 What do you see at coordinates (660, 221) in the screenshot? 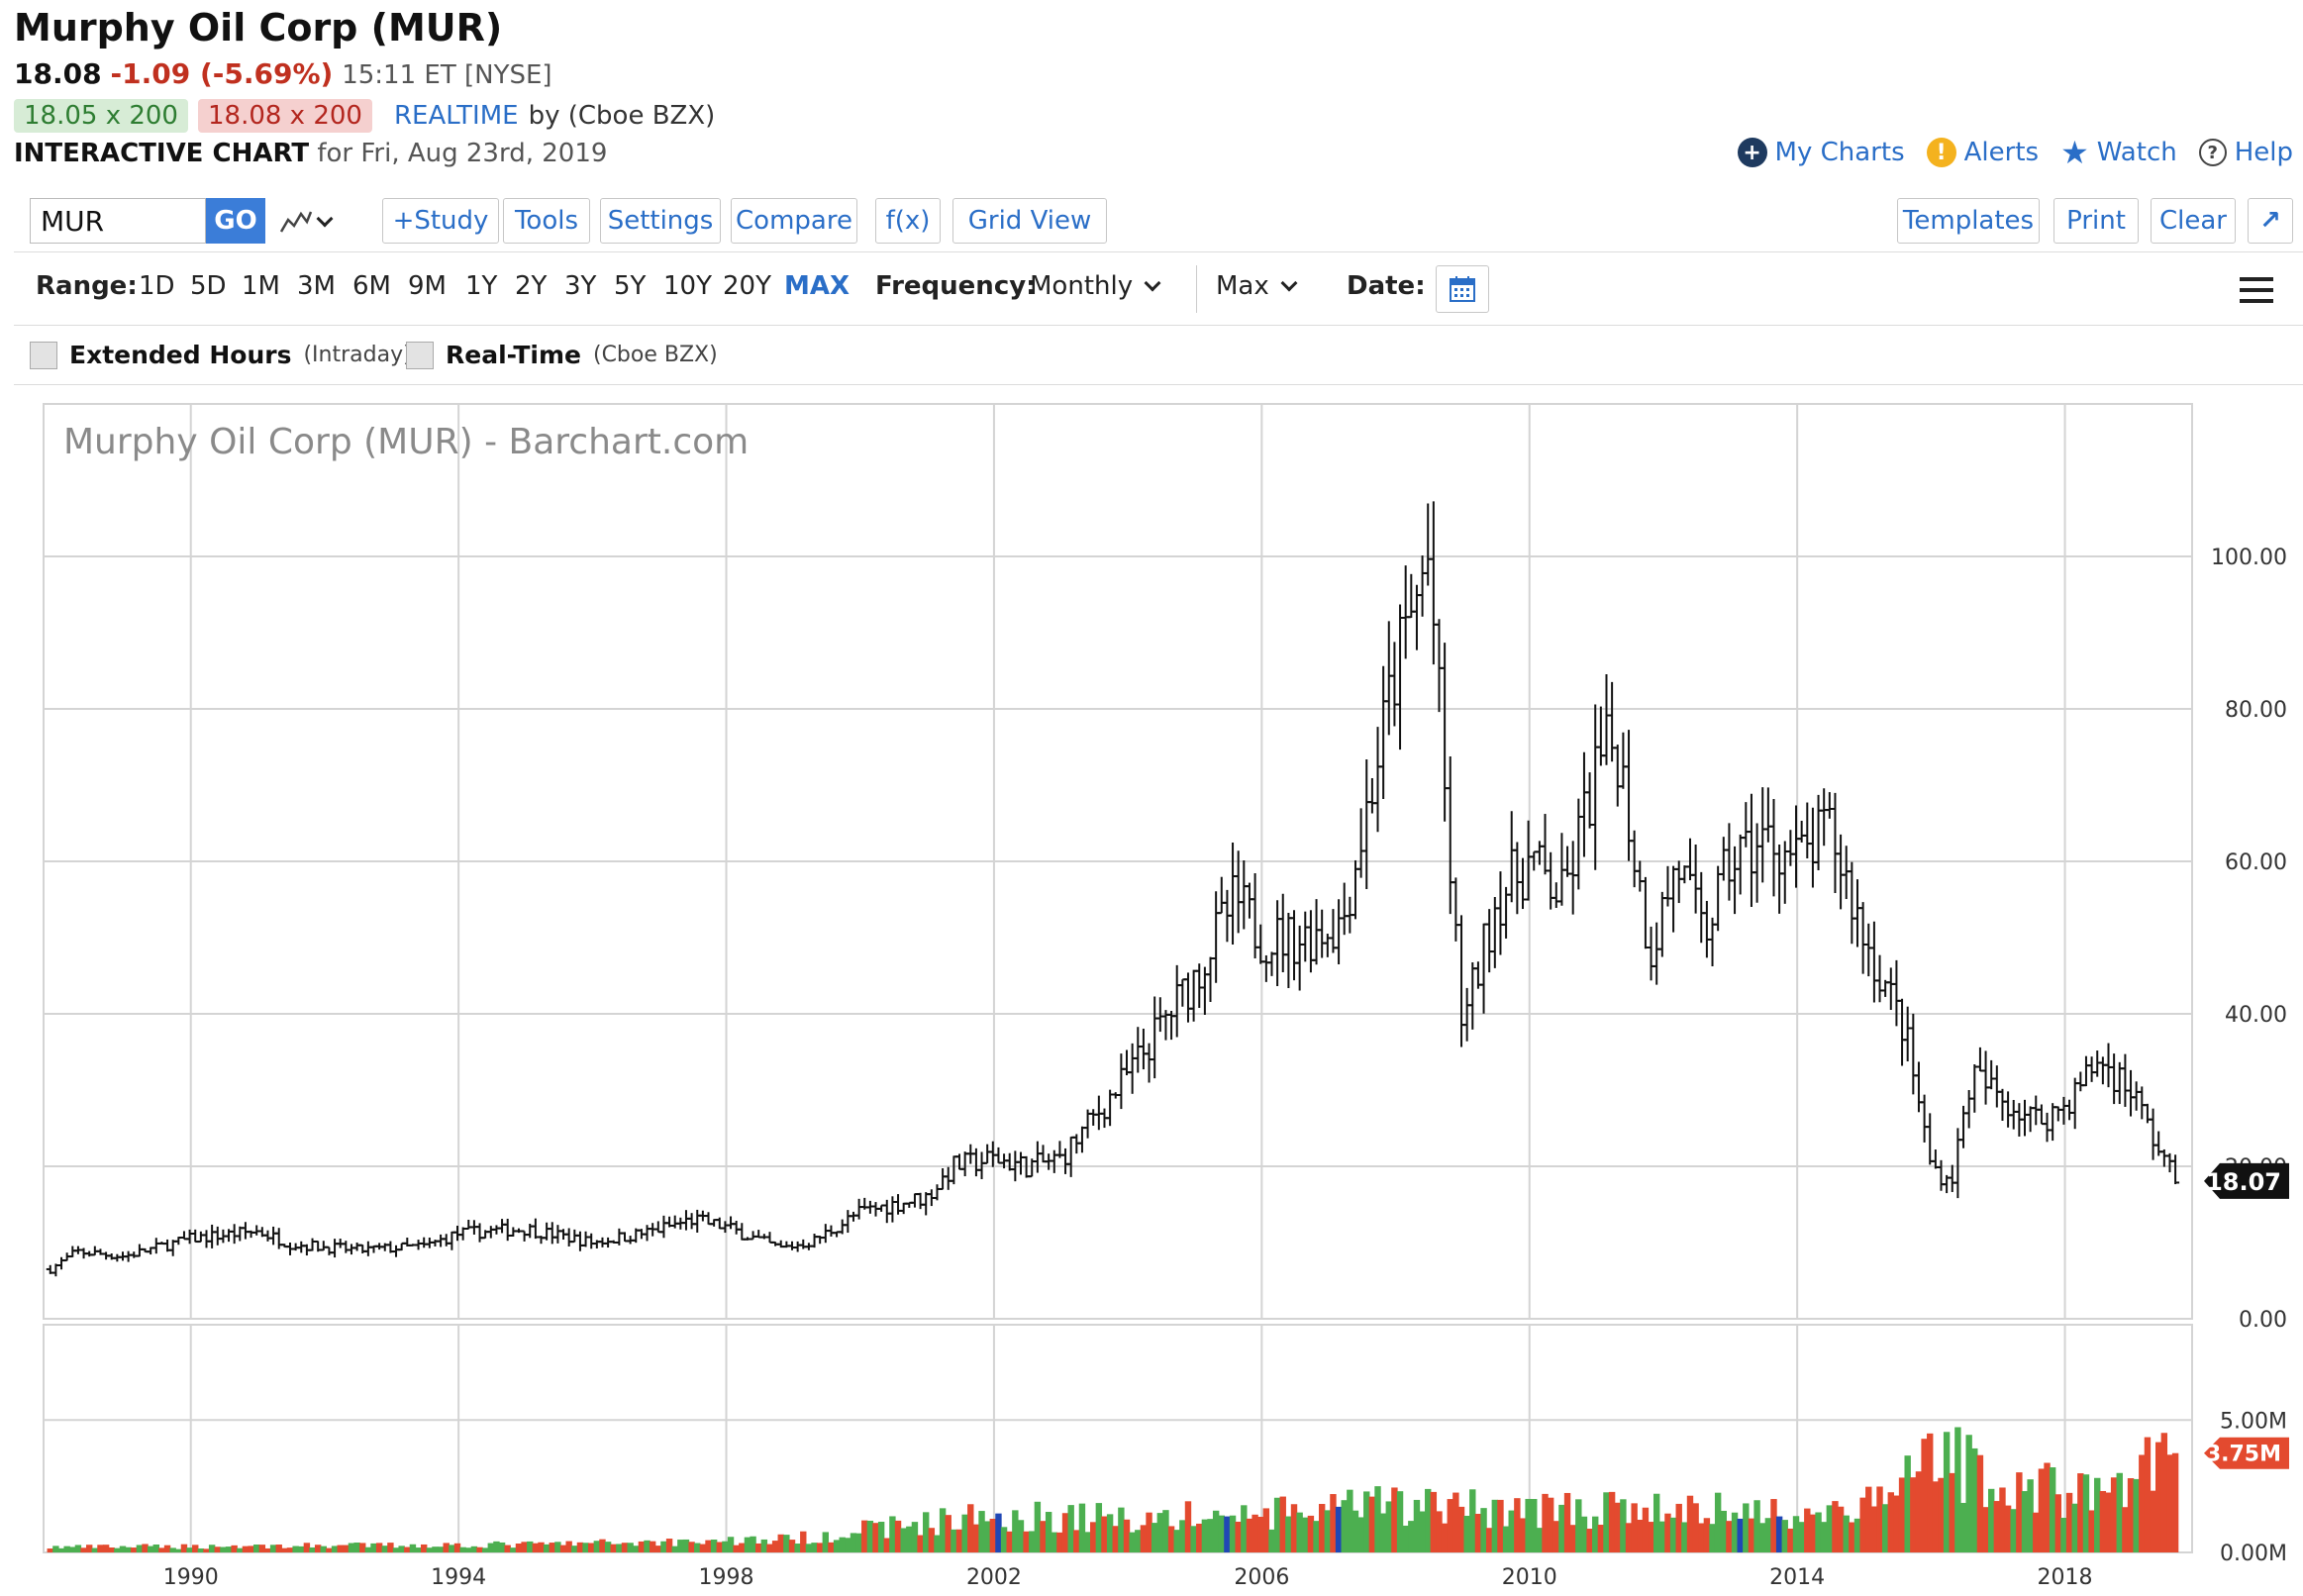
I see `settings-button: Settings` at bounding box center [660, 221].